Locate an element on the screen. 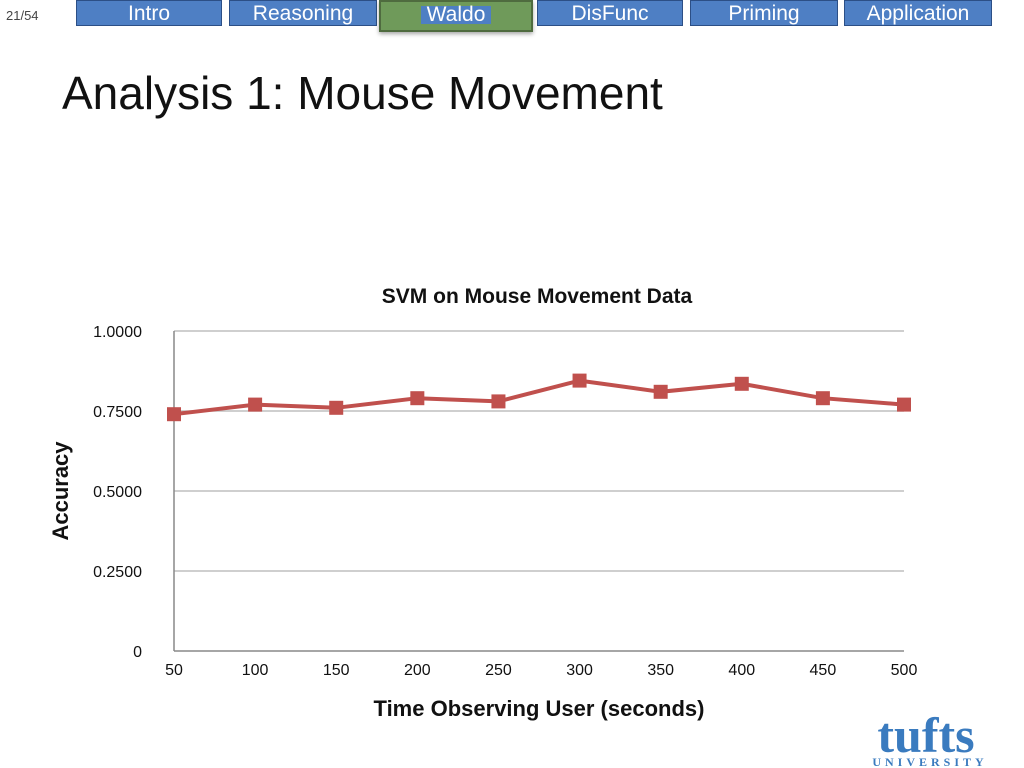 The image size is (1024, 768). x-tick-label: 500 is located at coordinates (904, 670).